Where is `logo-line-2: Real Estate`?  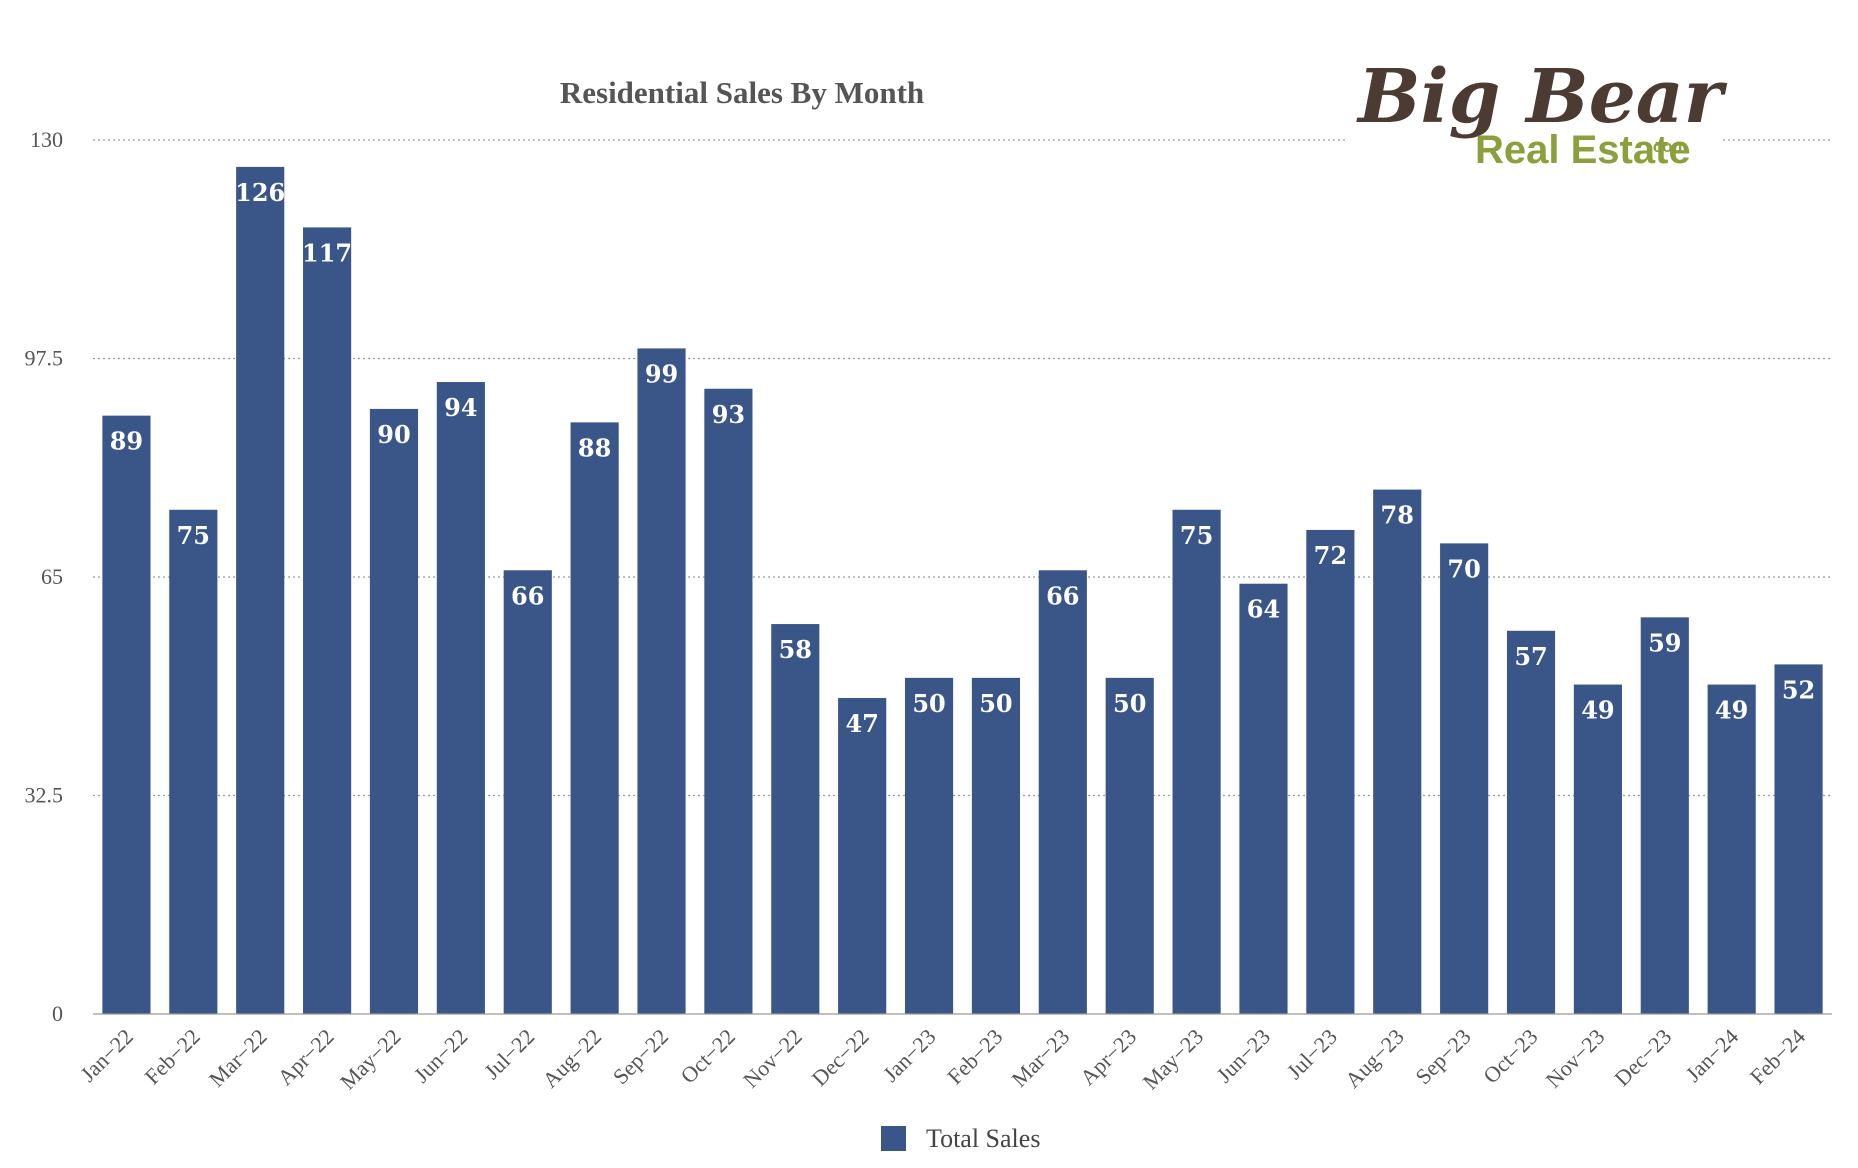
logo-line-2: Real Estate is located at coordinates (1583, 150).